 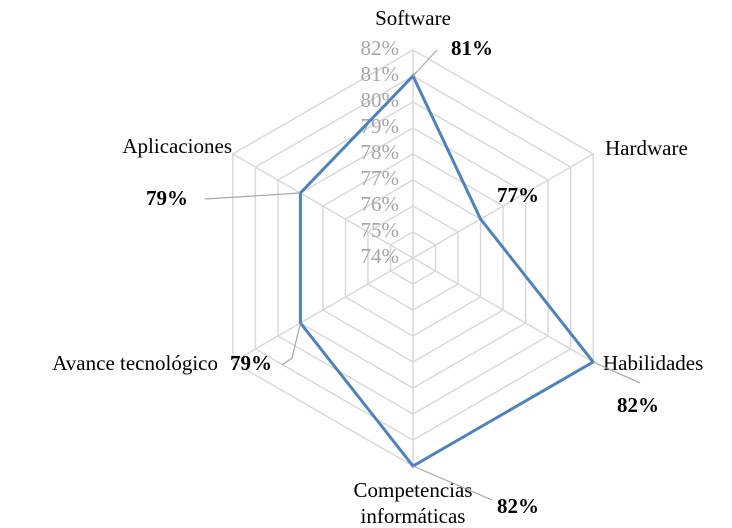 I want to click on r-tick-label: 75%, so click(x=380, y=230).